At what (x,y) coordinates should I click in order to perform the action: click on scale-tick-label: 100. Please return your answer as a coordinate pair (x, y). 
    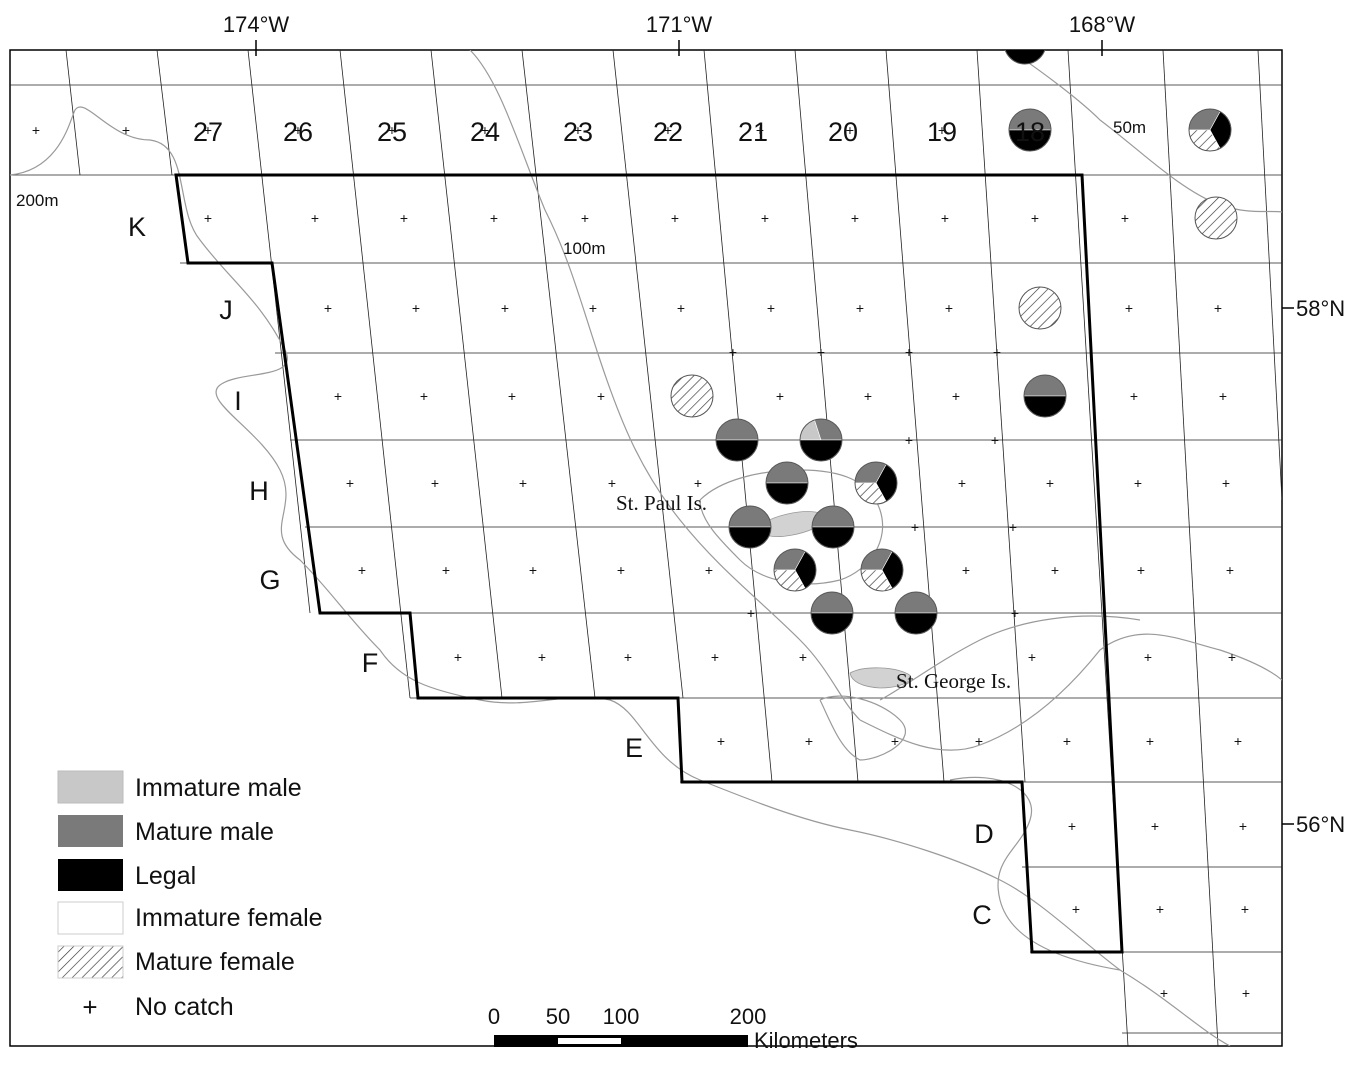
    Looking at the image, I should click on (621, 1016).